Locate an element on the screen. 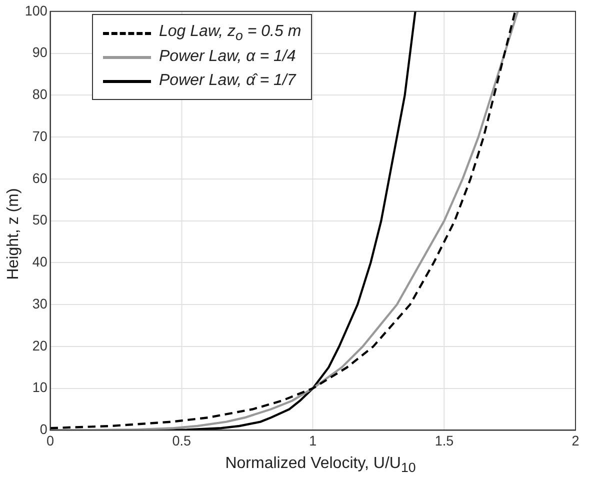 The image size is (589, 489). y-tick-label: 90 is located at coordinates (40, 52).